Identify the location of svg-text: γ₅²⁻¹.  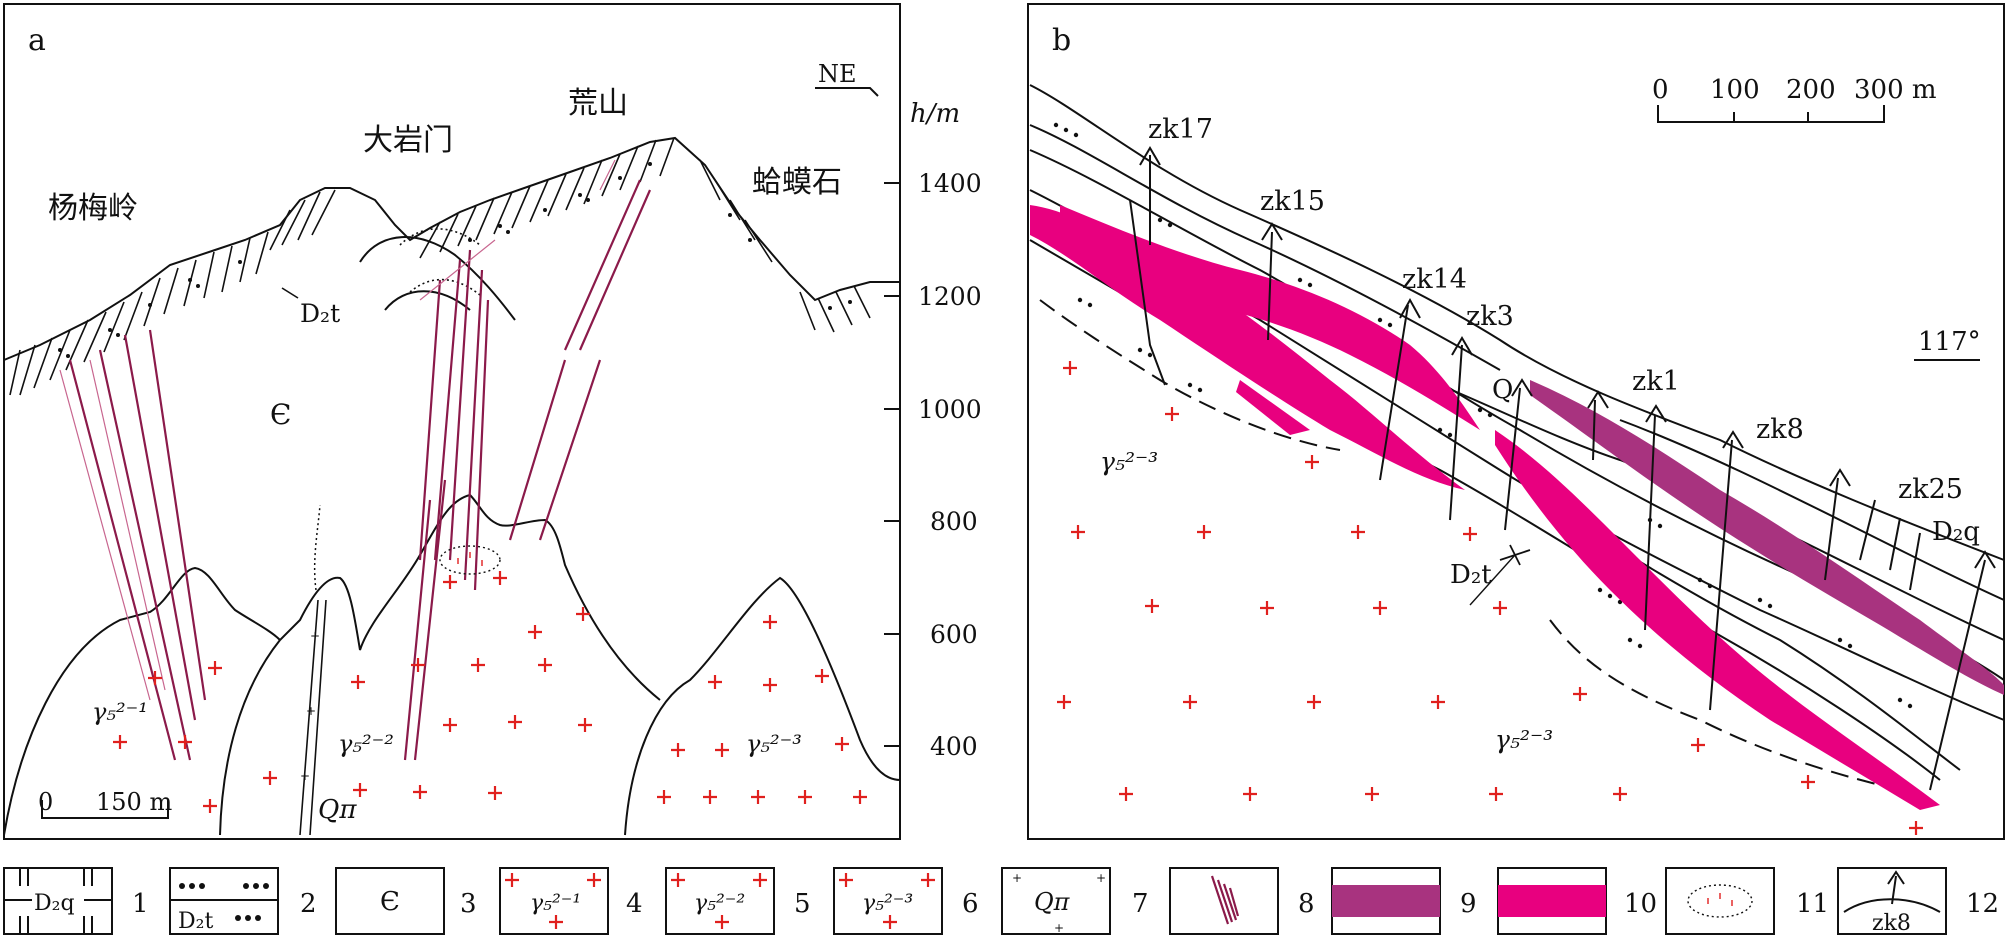
(555, 903).